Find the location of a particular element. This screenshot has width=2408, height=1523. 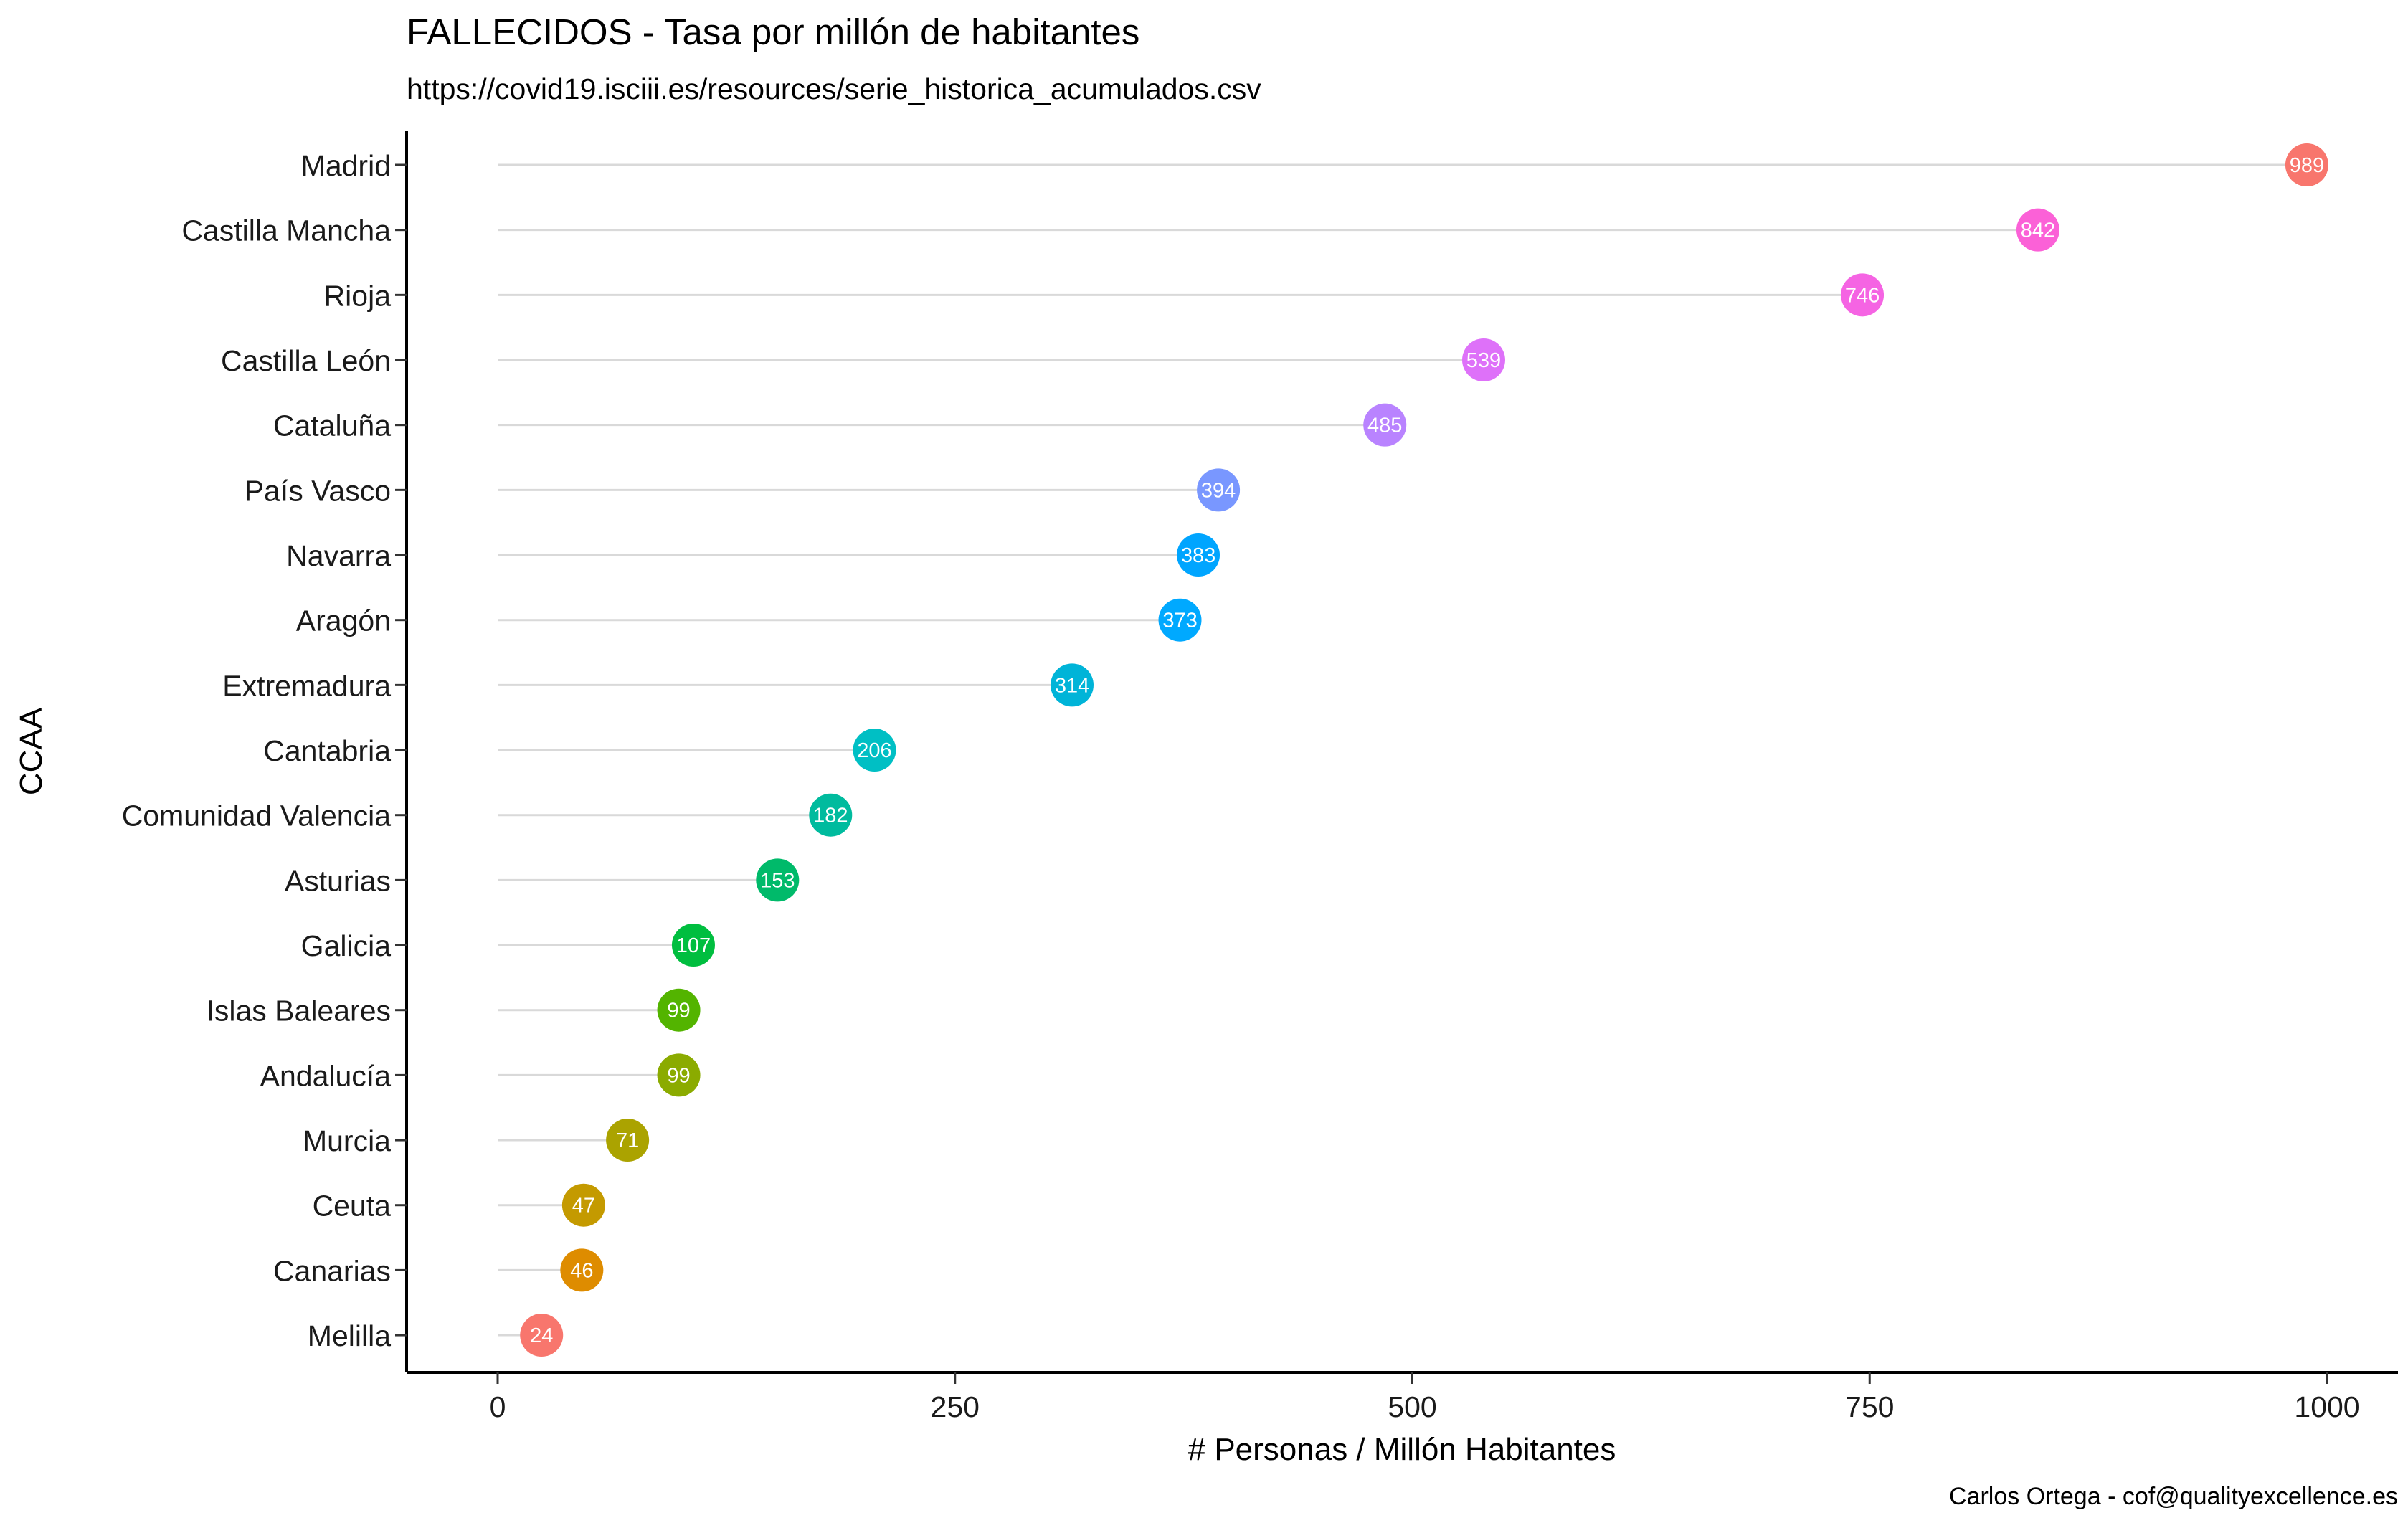

point-value-label: 47 is located at coordinates (583, 1206).